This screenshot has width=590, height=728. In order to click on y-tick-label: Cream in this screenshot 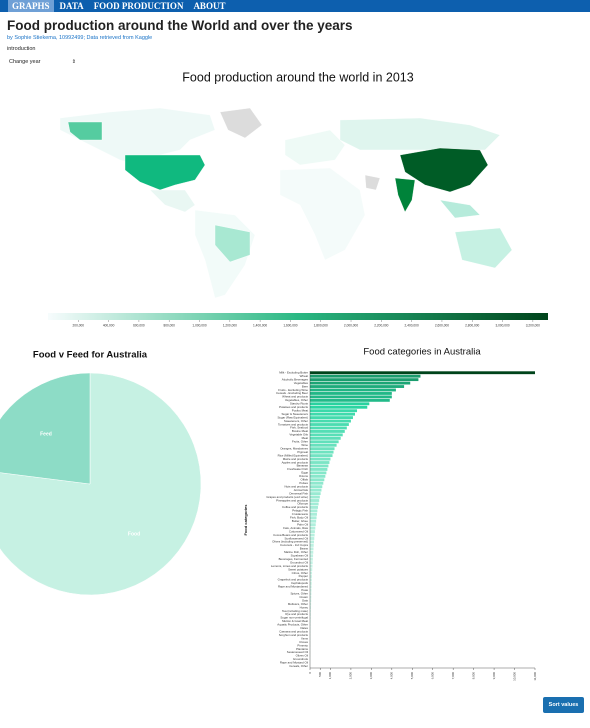, I will do `click(303, 597)`.